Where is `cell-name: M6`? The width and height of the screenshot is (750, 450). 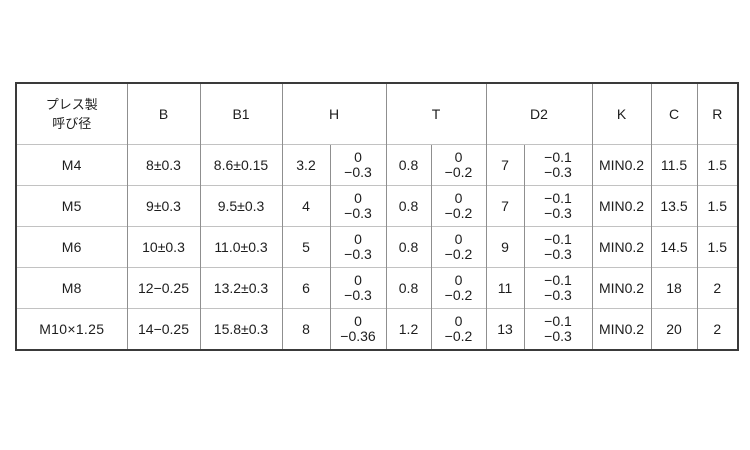
cell-name: M6 is located at coordinates (71, 247).